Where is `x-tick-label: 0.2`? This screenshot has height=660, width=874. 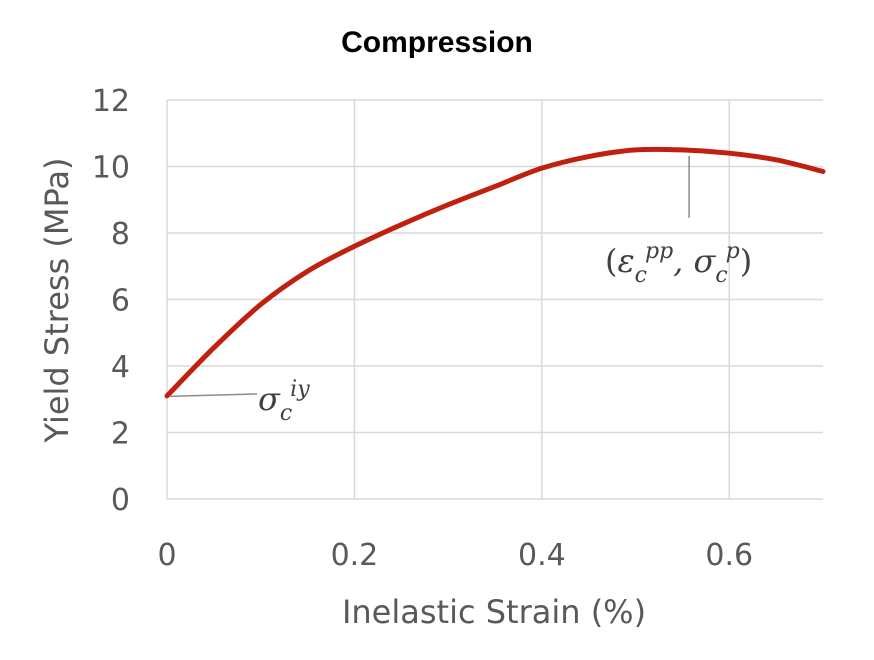 x-tick-label: 0.2 is located at coordinates (355, 555).